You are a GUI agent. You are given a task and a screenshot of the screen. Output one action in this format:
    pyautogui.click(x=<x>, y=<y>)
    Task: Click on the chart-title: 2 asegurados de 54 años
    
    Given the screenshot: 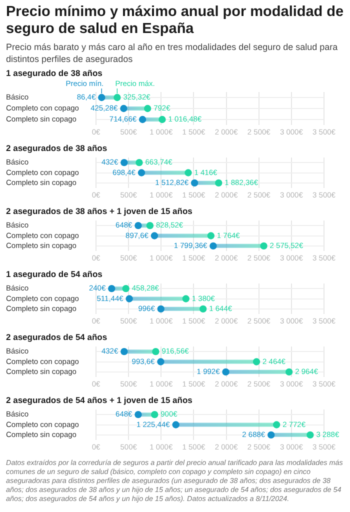 What is the action you would take?
    pyautogui.click(x=57, y=337)
    